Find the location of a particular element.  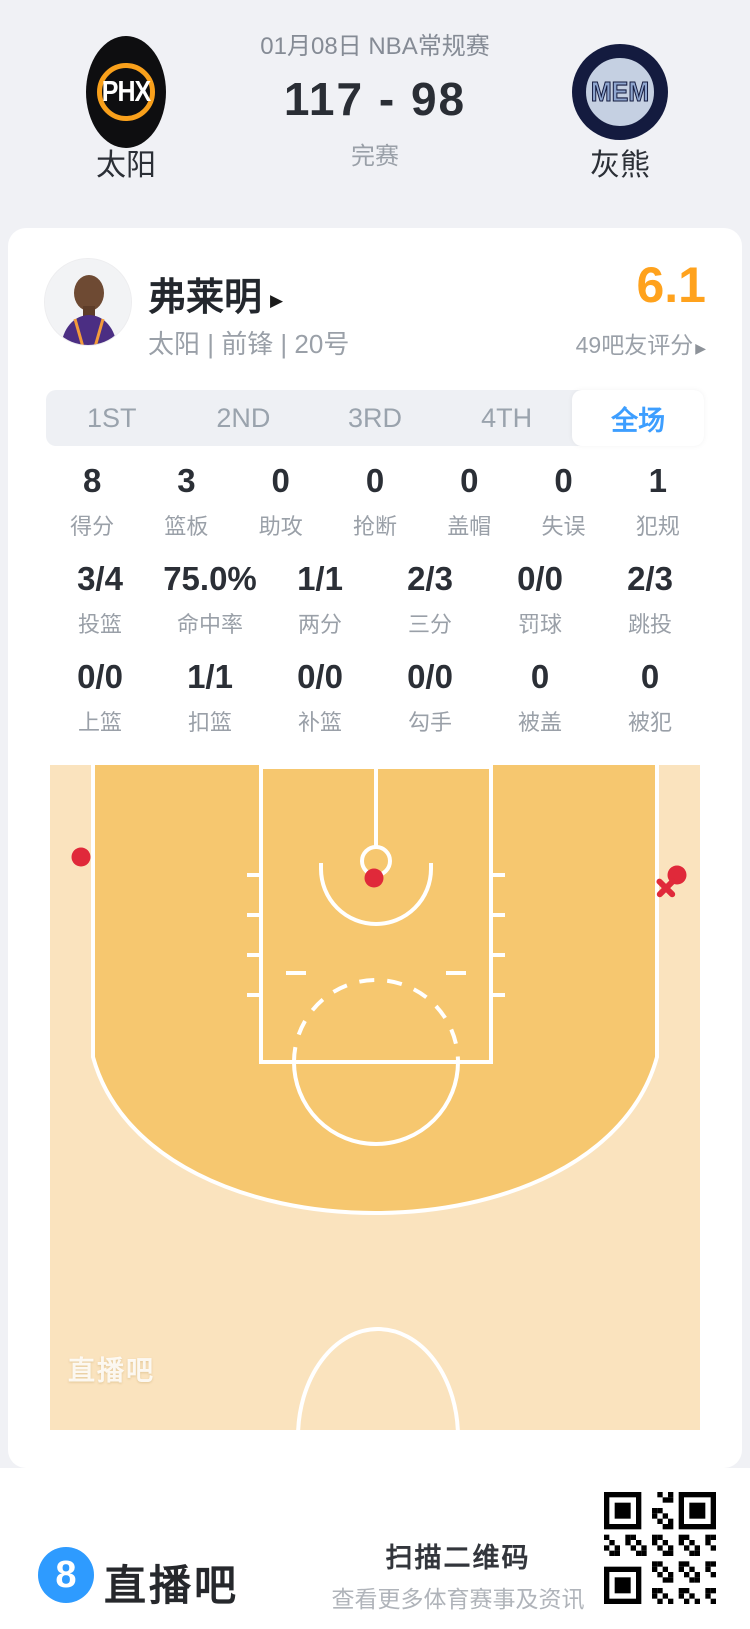

qr-code is located at coordinates (660, 1548).